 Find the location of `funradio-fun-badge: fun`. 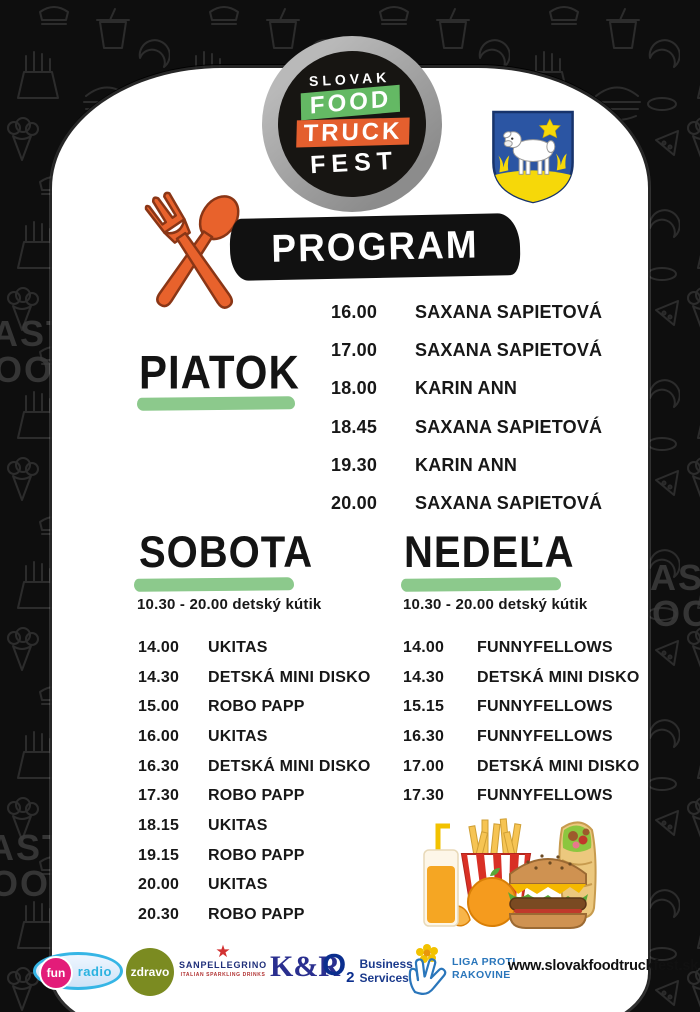

funradio-fun-badge: fun is located at coordinates (56, 973).